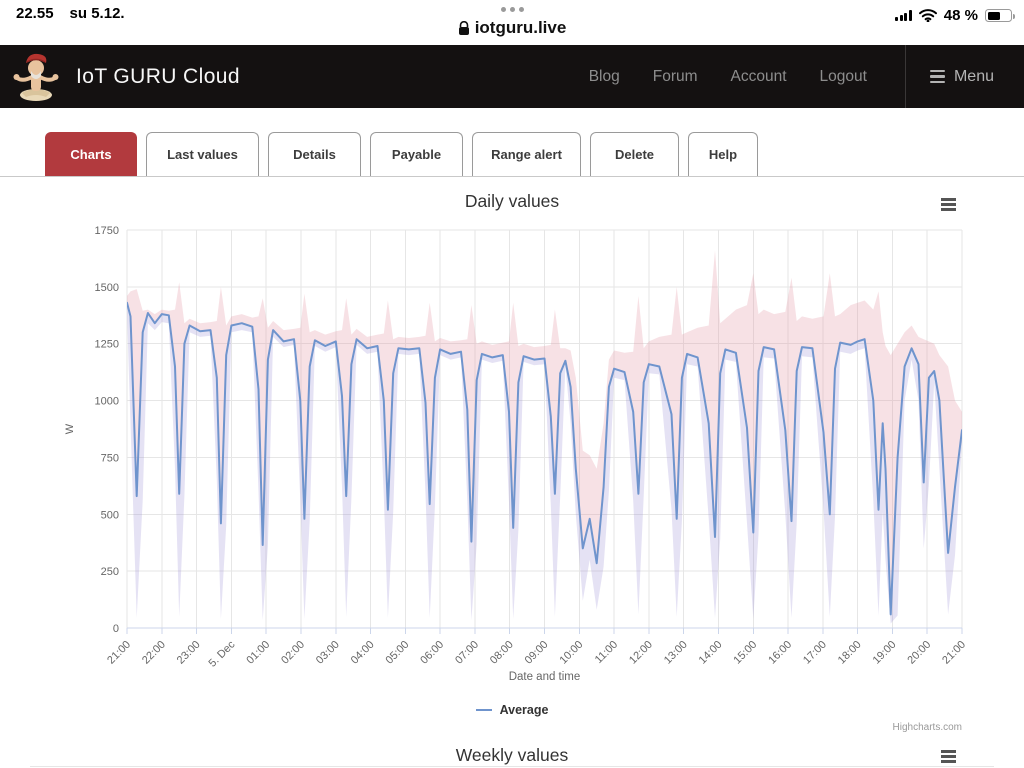  What do you see at coordinates (544, 677) in the screenshot?
I see `x-axis-title: Date and time` at bounding box center [544, 677].